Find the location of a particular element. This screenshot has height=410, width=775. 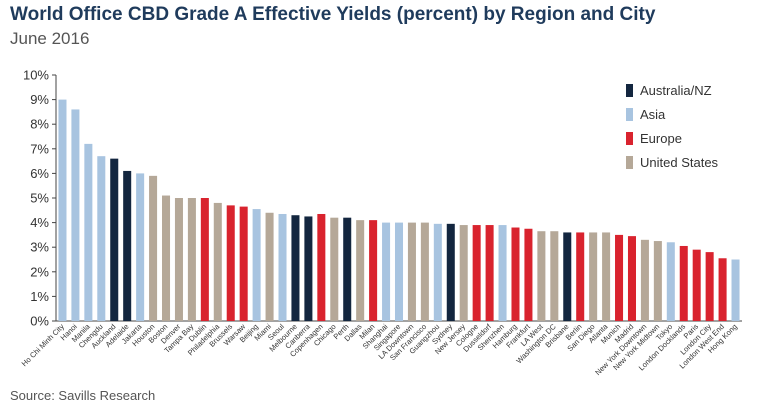

legend: Australia/NZ Asia Europe United States is located at coordinates (672, 126).